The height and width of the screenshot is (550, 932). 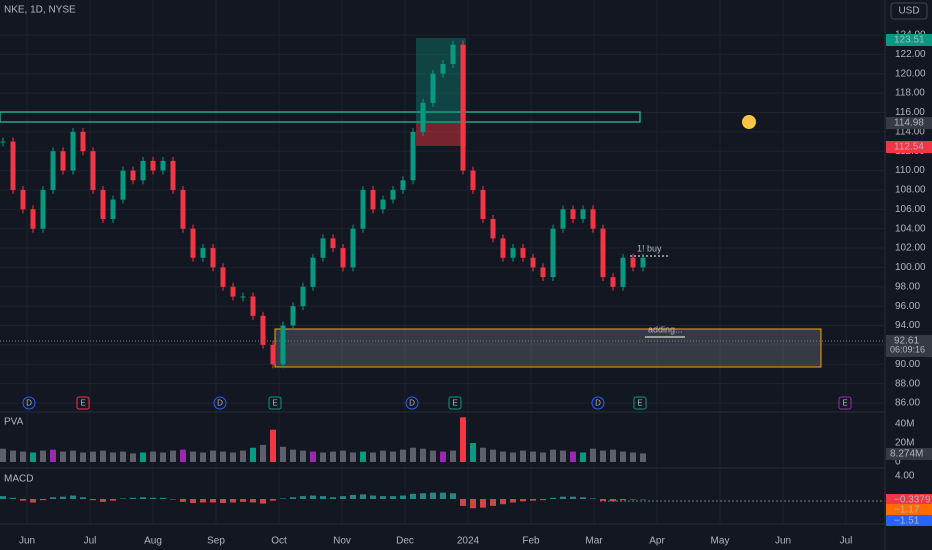 What do you see at coordinates (649, 248) in the screenshot?
I see `annotation: 1! buy` at bounding box center [649, 248].